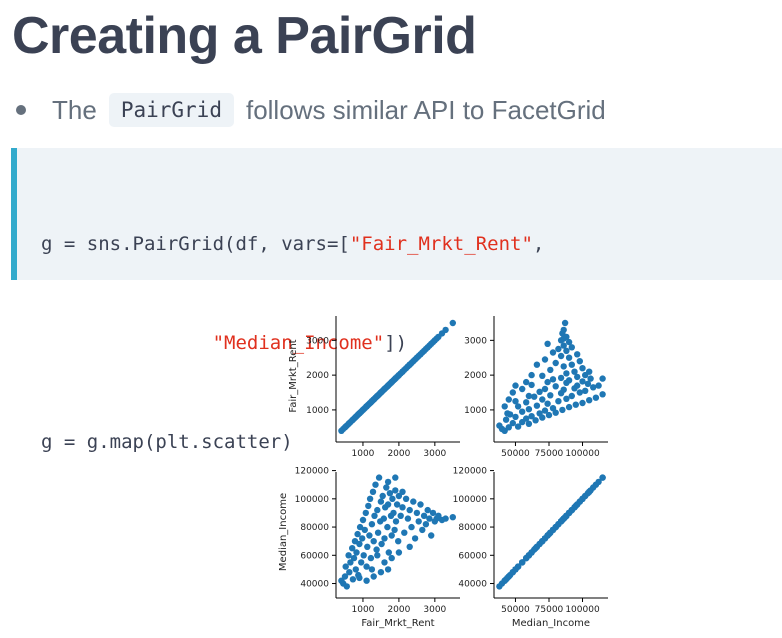 This screenshot has height=638, width=782. Describe the element at coordinates (171, 110) in the screenshot. I see `inline-code: PairGrid` at that location.